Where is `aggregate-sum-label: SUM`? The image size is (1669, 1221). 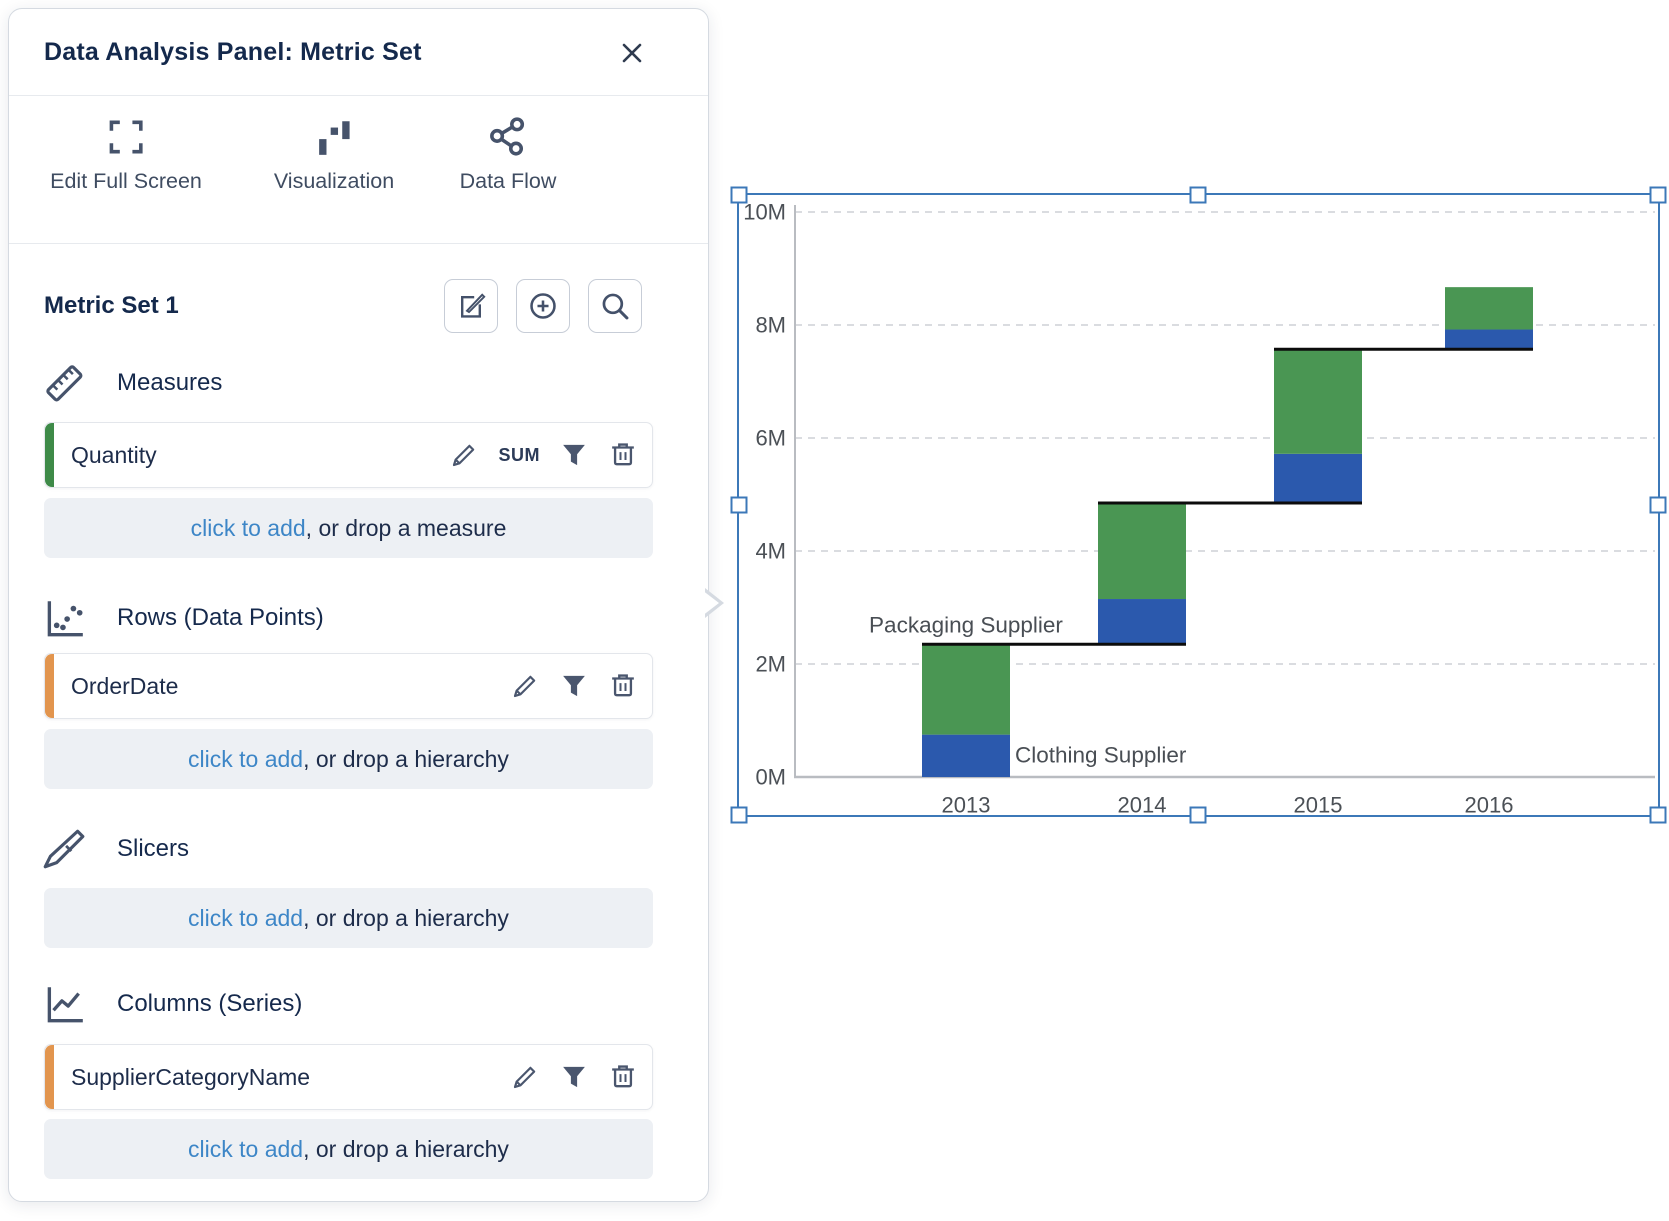 aggregate-sum-label: SUM is located at coordinates (519, 454).